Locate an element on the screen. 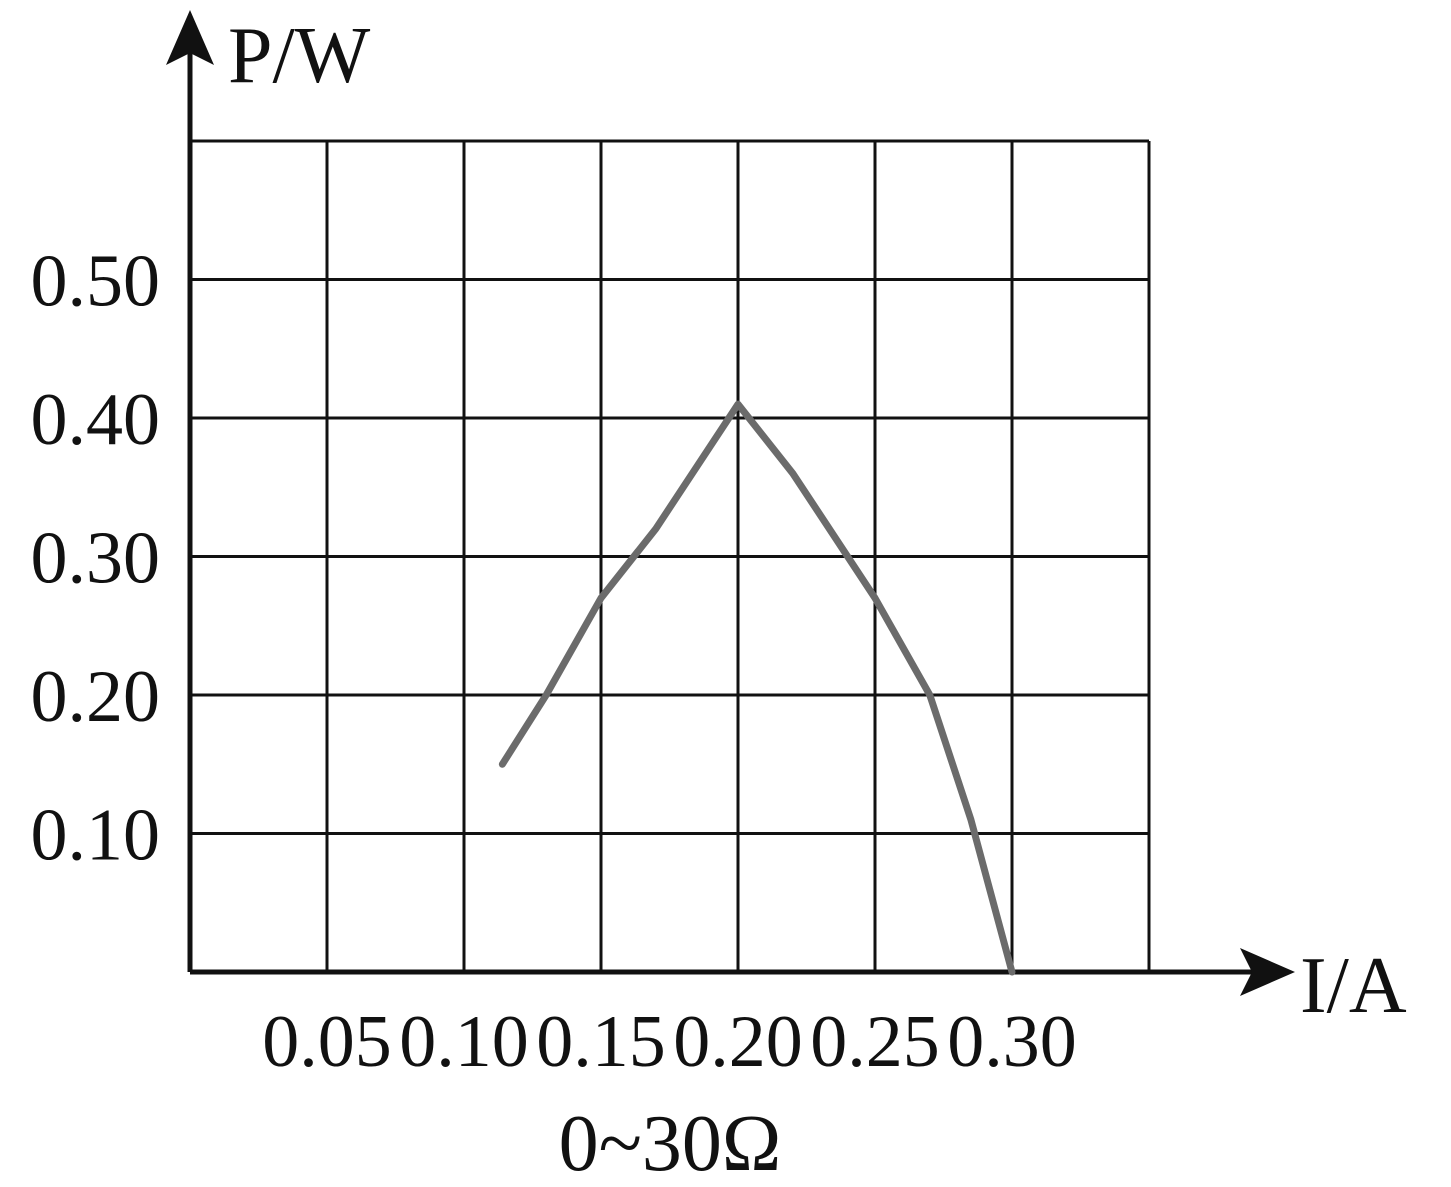 This screenshot has height=1187, width=1451. y-tick-label: 0.20 is located at coordinates (96, 697).